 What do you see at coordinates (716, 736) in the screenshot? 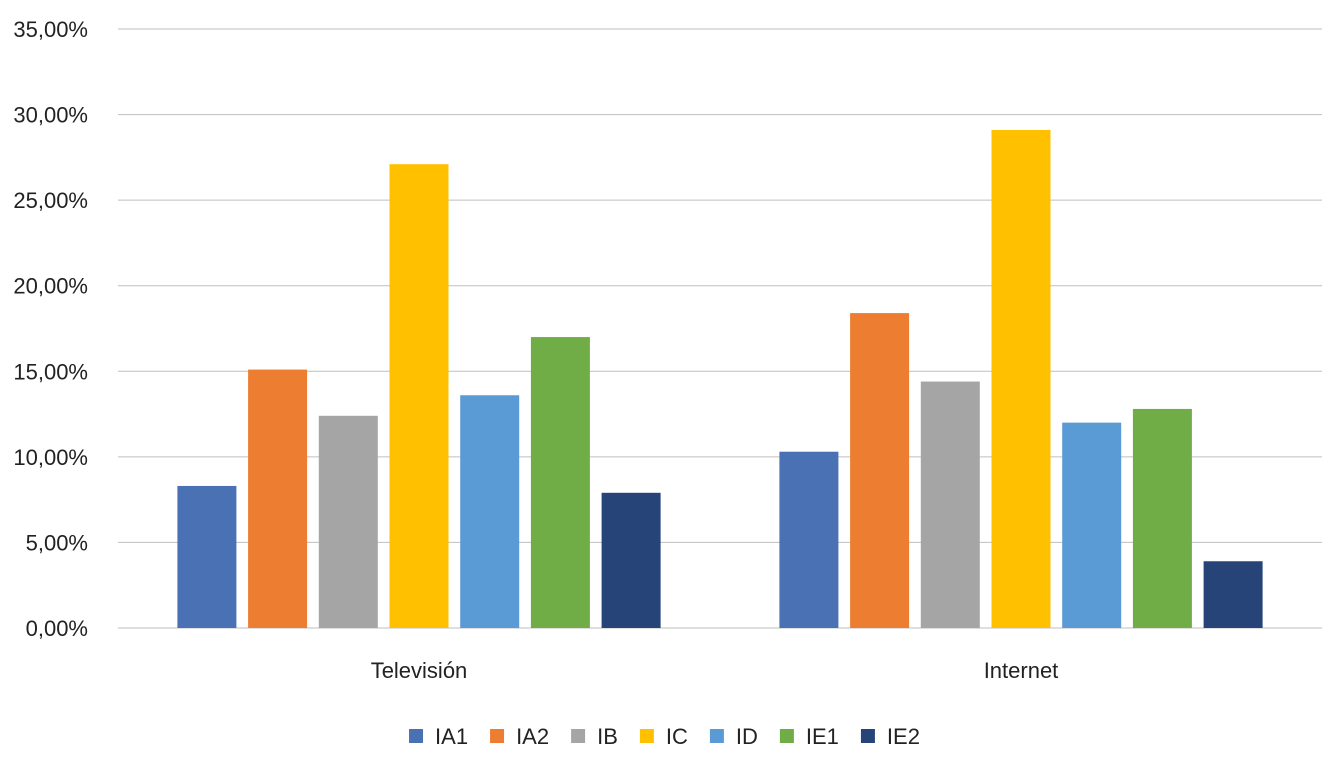
I see `legend-swatch-id` at bounding box center [716, 736].